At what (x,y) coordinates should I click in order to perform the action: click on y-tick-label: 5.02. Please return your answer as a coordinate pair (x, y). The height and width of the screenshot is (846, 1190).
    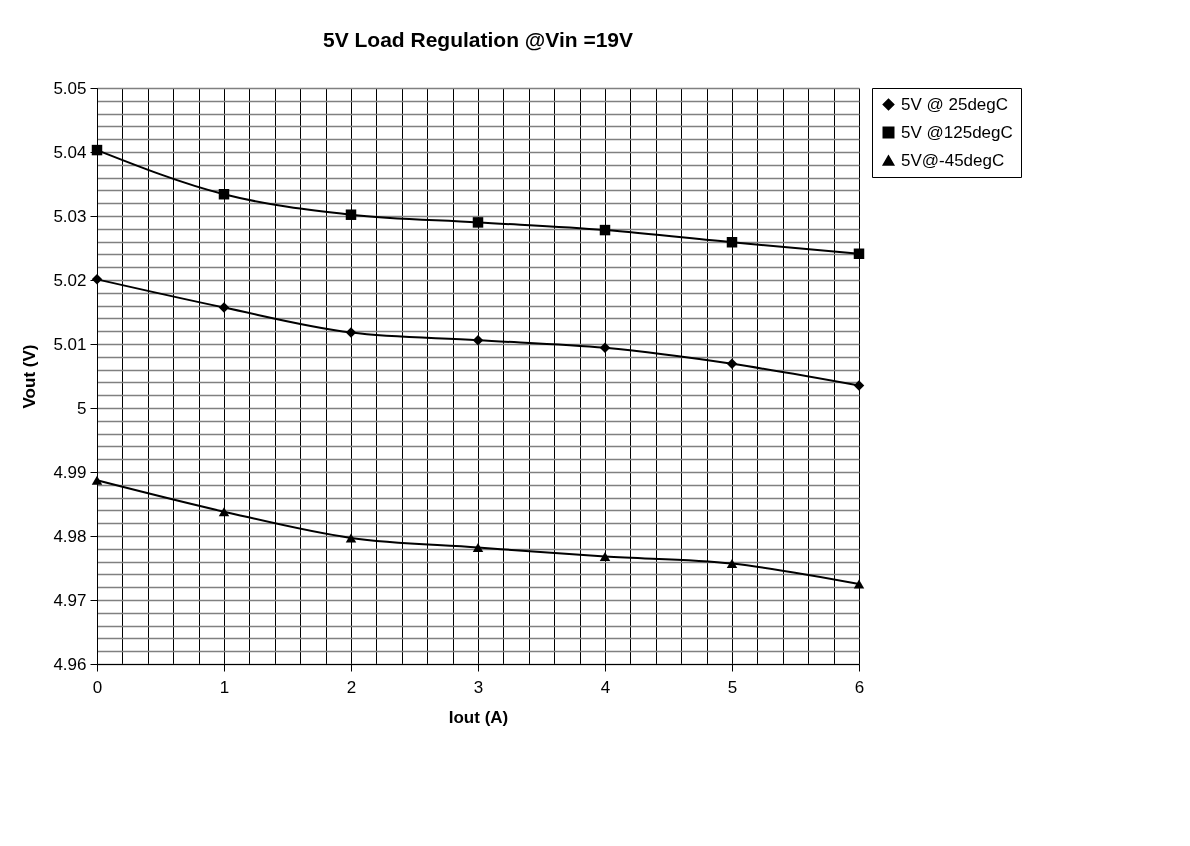
    Looking at the image, I should click on (70, 280).